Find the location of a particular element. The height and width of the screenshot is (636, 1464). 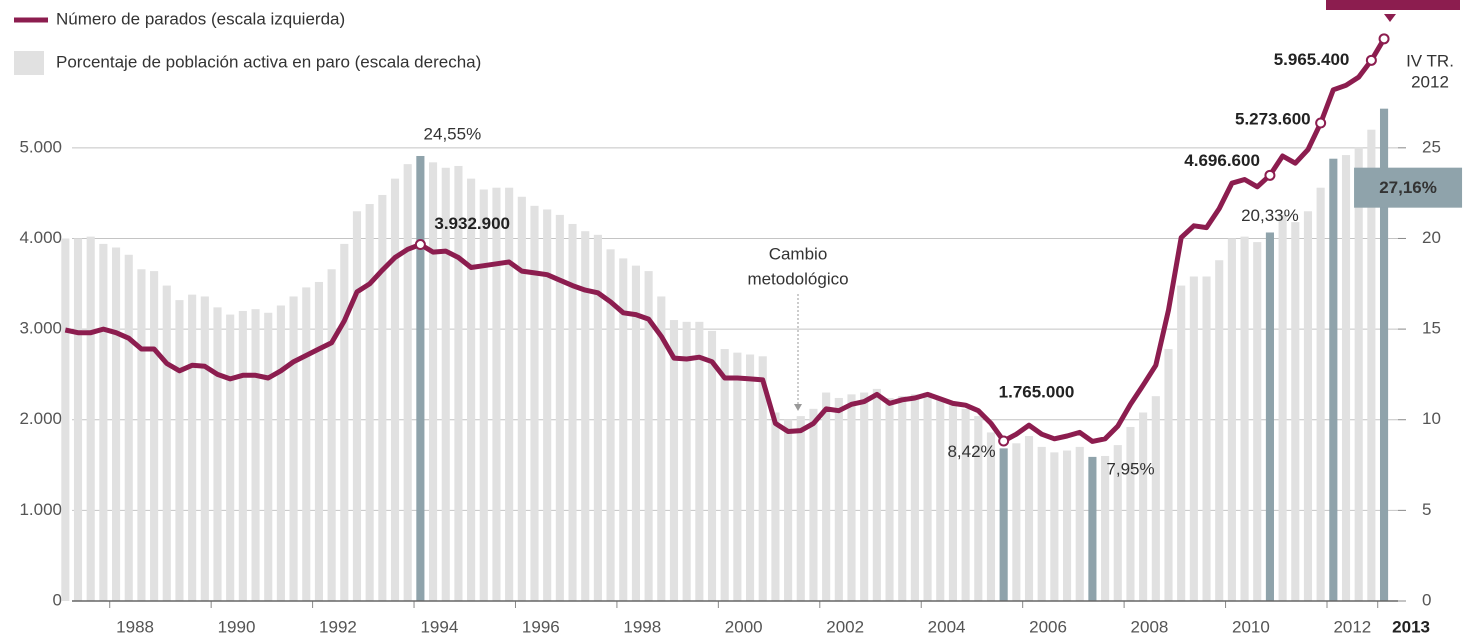

y2-tick-label: 15 is located at coordinates (1431, 328).